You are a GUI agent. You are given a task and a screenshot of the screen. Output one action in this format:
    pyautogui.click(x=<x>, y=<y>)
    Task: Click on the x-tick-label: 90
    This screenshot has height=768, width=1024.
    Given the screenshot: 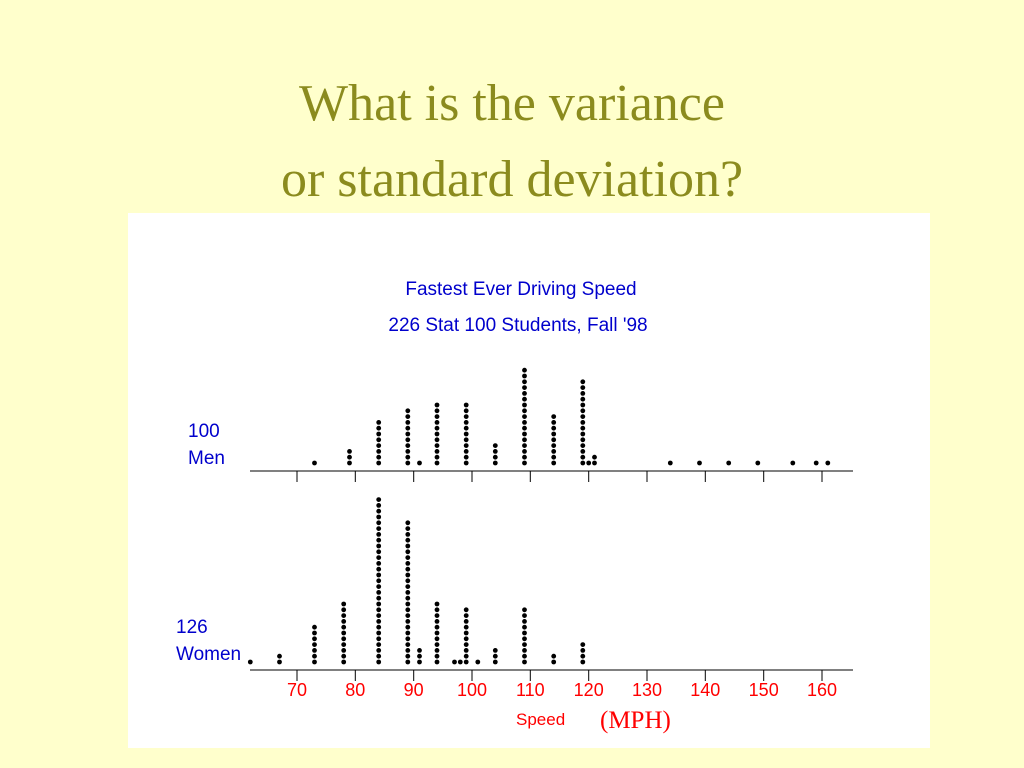 What is the action you would take?
    pyautogui.click(x=414, y=690)
    